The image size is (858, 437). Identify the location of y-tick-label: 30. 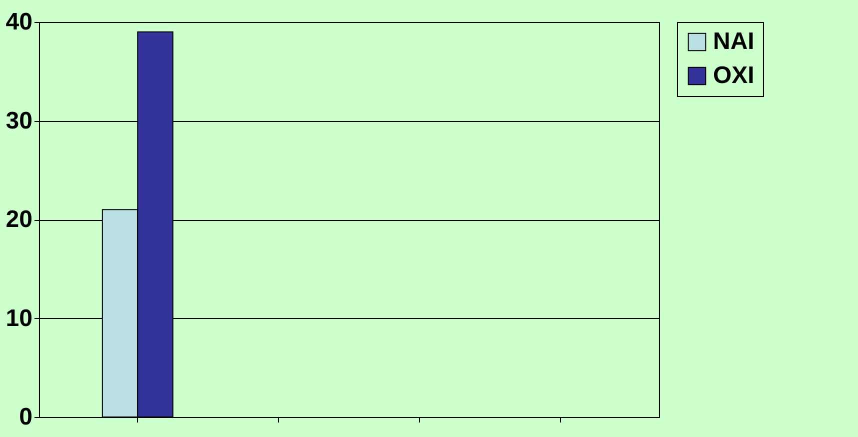
(19, 120).